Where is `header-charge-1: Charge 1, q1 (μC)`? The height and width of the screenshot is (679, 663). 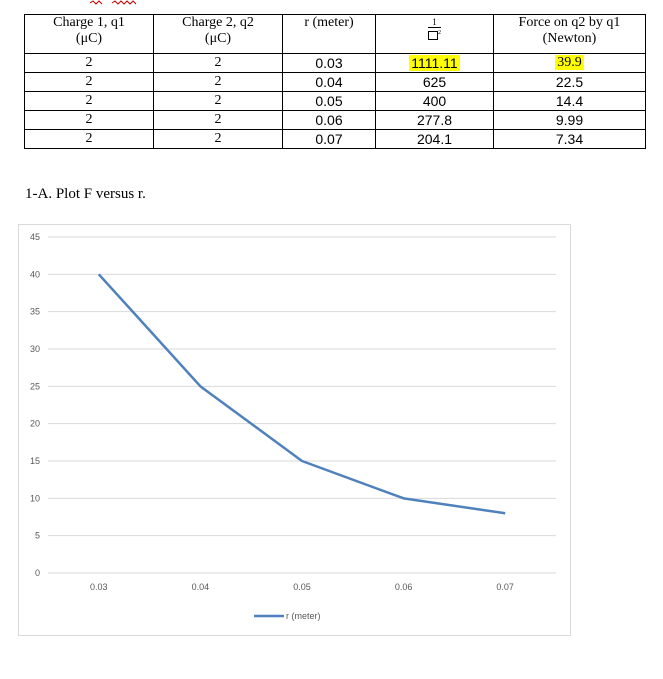
header-charge-1: Charge 1, q1 (μC) is located at coordinates (89, 34).